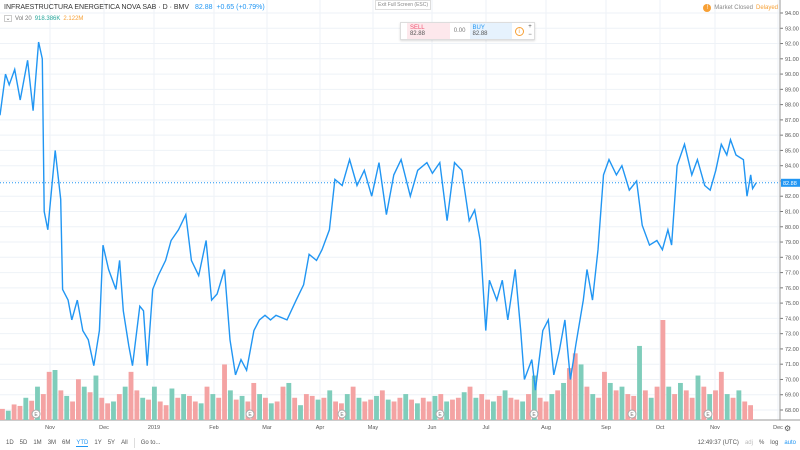 The height and width of the screenshot is (450, 800). What do you see at coordinates (792, 243) in the screenshot?
I see `y-tick-label: 79.00` at bounding box center [792, 243].